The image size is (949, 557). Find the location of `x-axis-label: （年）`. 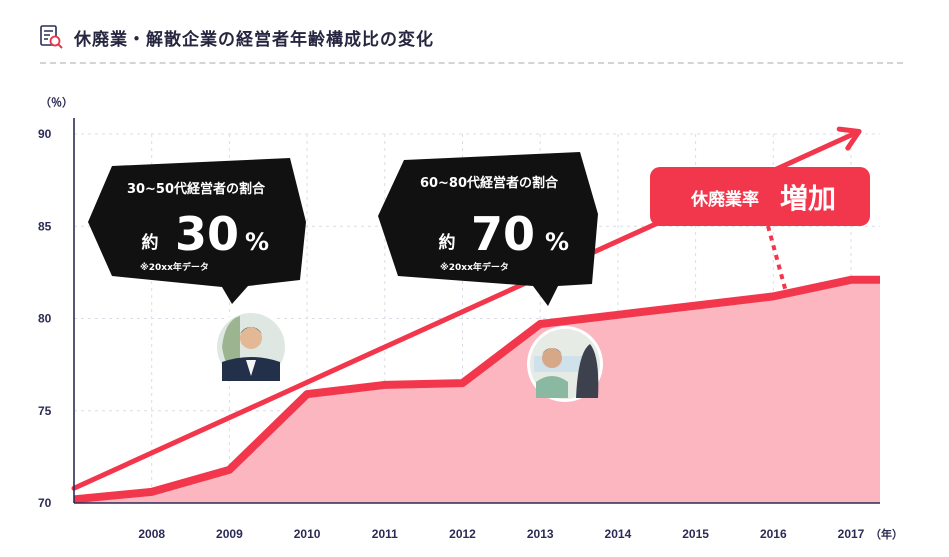

x-axis-label: （年） is located at coordinates (886, 534).